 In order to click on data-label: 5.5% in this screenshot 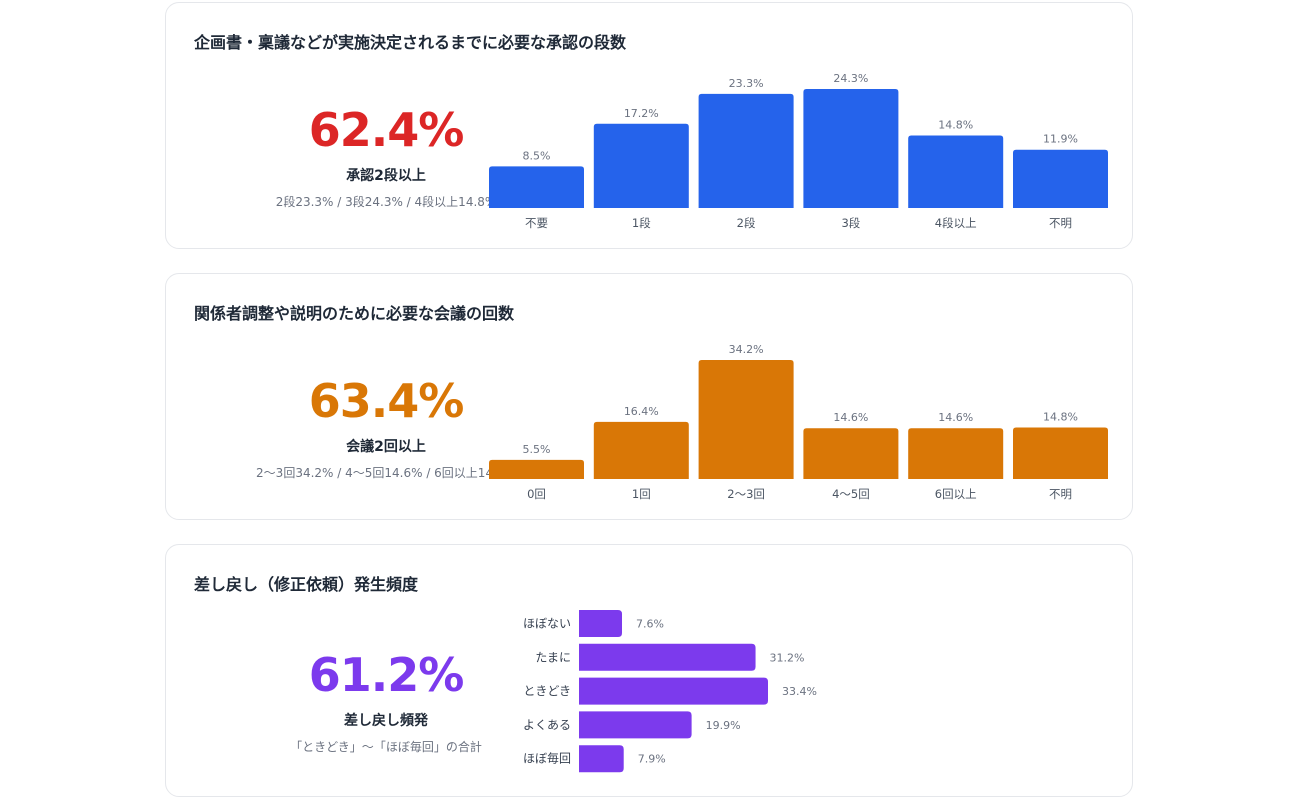, I will do `click(537, 449)`.